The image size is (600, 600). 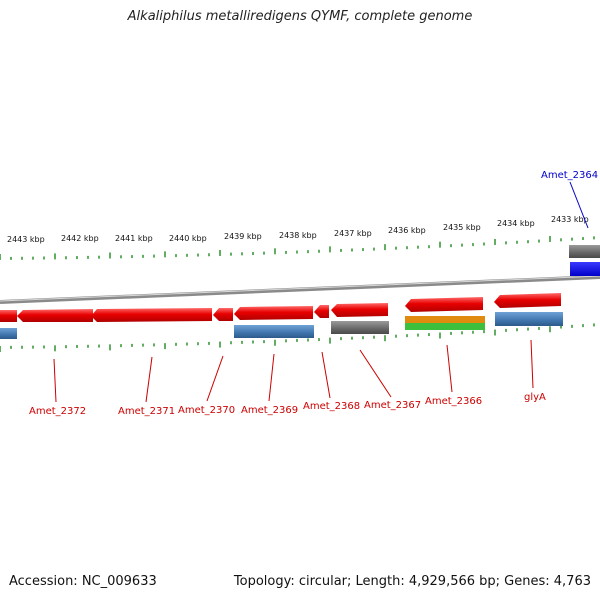 What do you see at coordinates (80, 238) in the screenshot?
I see `scale-label-2442: 2442 kbp` at bounding box center [80, 238].